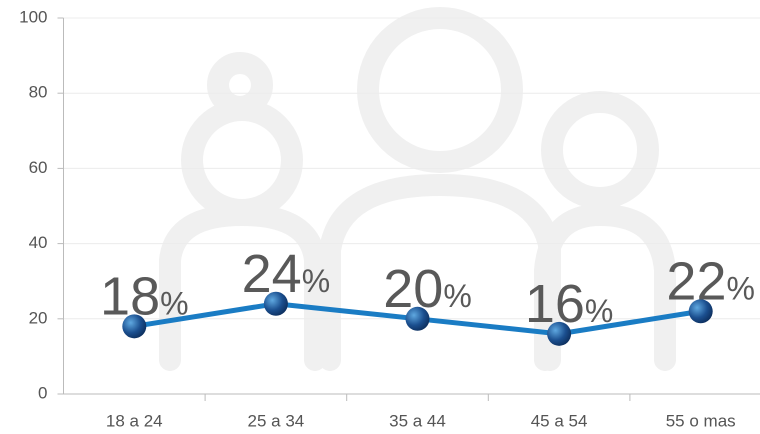  Describe the element at coordinates (417, 420) in the screenshot. I see `x-tick-label: 35 a 44` at that location.